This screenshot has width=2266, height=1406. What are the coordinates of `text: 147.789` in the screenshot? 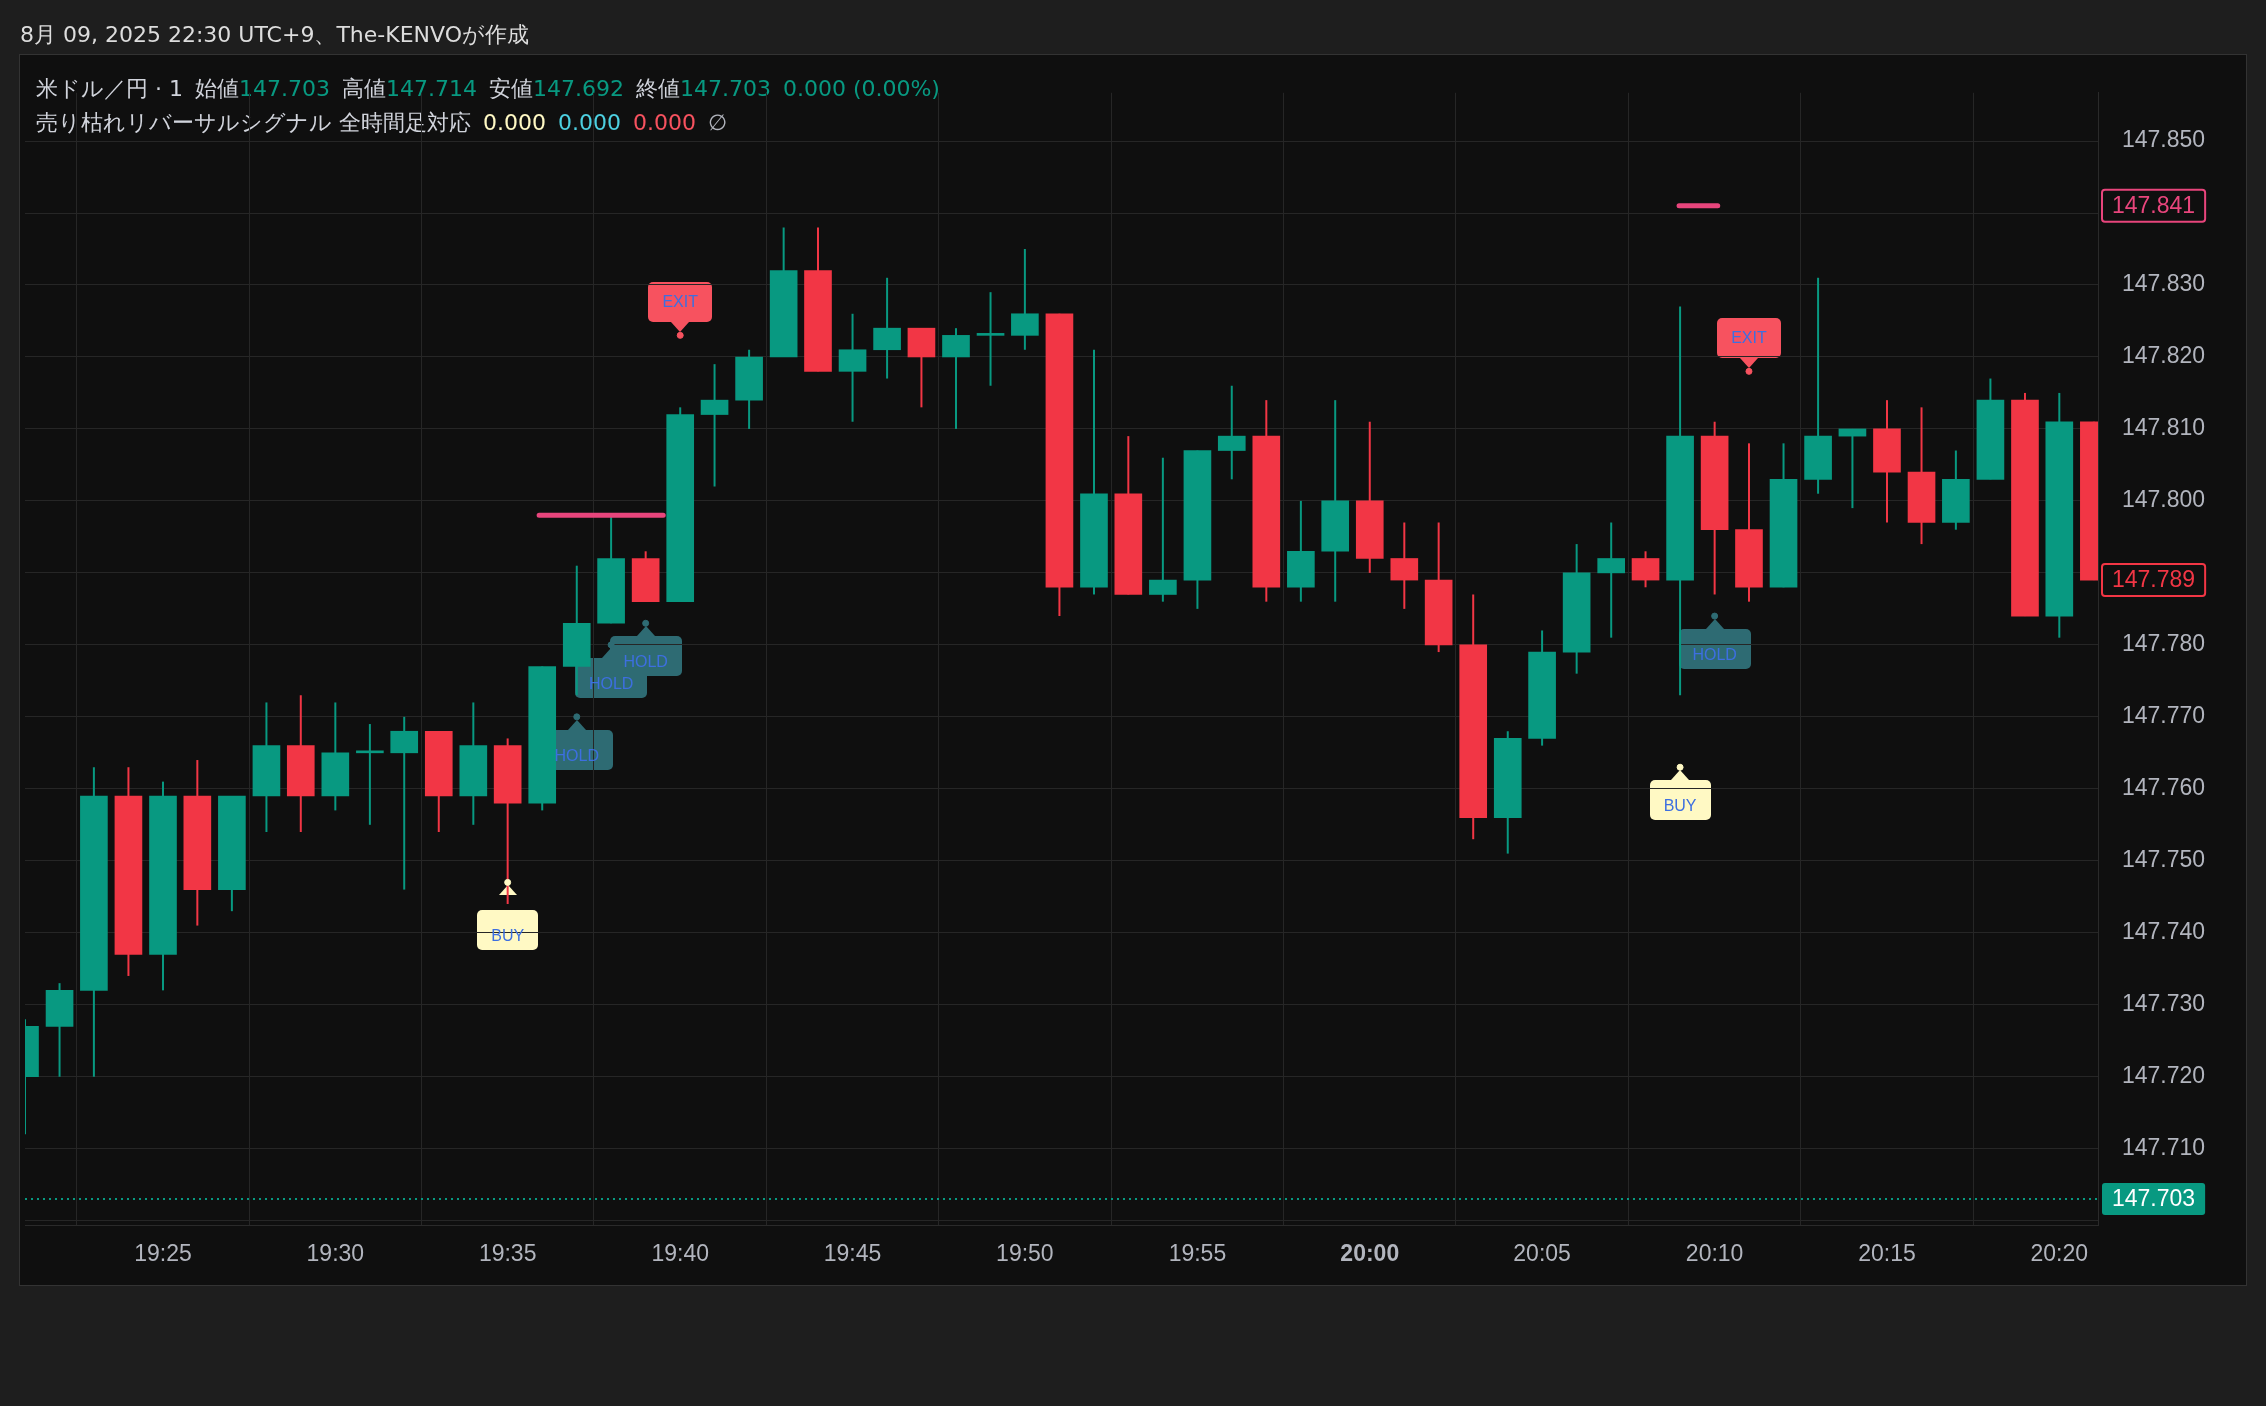 It's located at (2154, 579).